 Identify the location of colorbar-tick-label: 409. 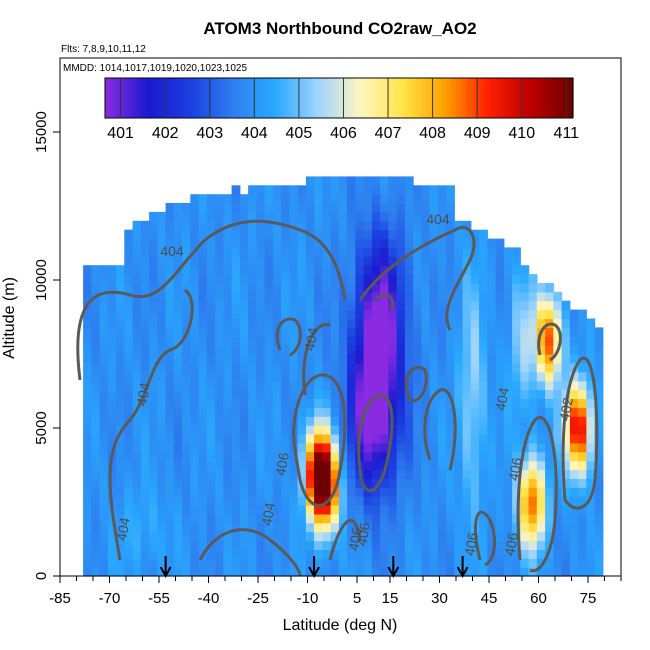
(477, 133).